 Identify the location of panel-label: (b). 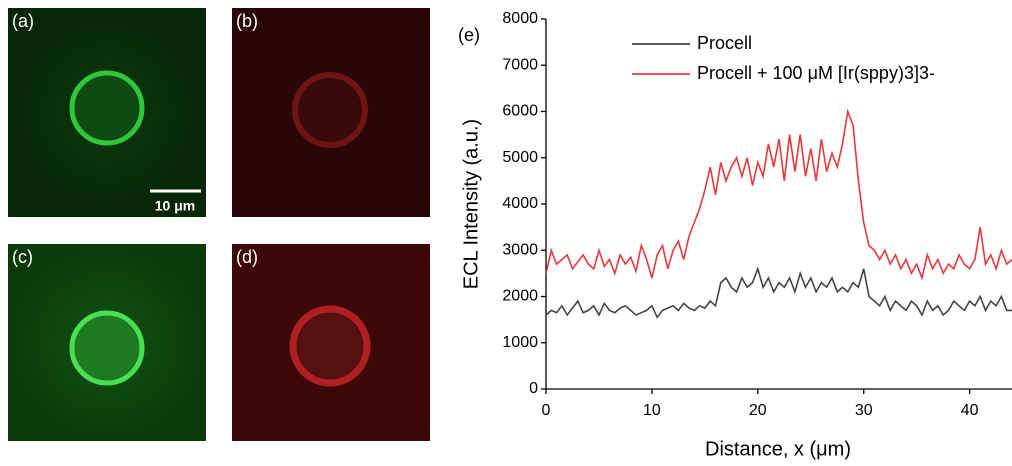
(247, 21).